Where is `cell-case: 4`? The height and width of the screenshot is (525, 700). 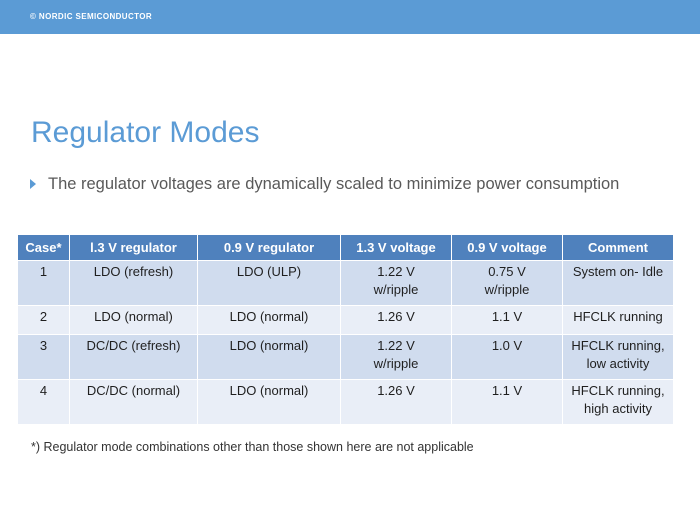 cell-case: 4 is located at coordinates (43, 402).